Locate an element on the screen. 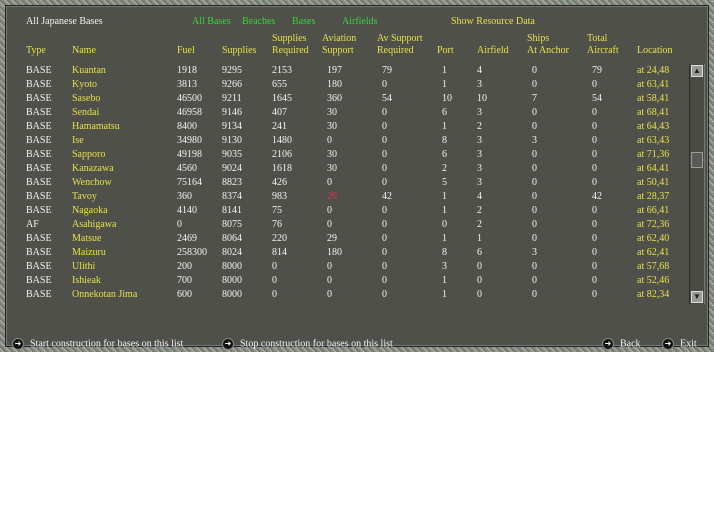 This screenshot has width=714, height=512. header-name: Name is located at coordinates (84, 50).